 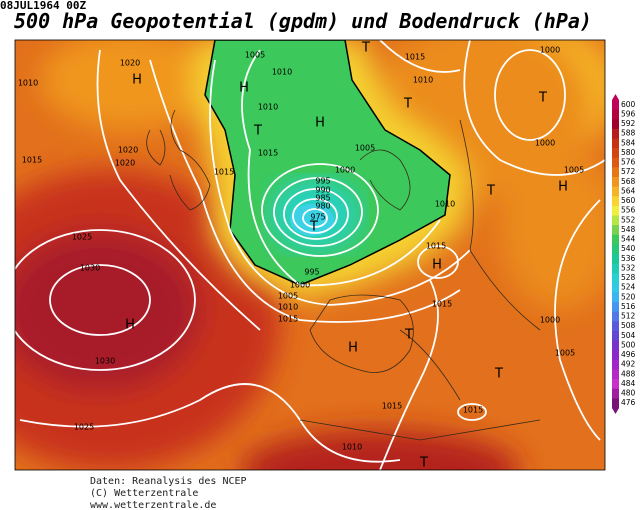 I want to click on colorbar-tick-label: 504, so click(x=628, y=335).